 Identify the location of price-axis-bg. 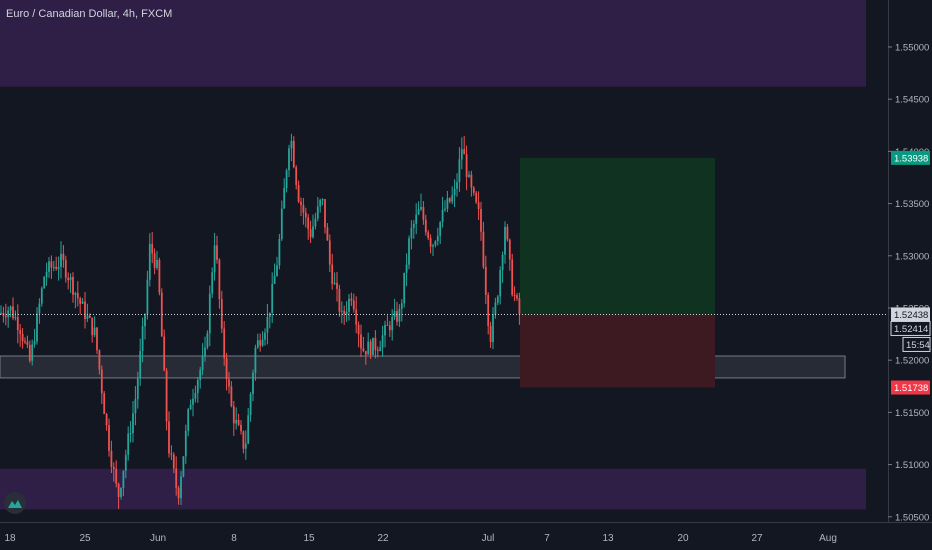
(910, 275).